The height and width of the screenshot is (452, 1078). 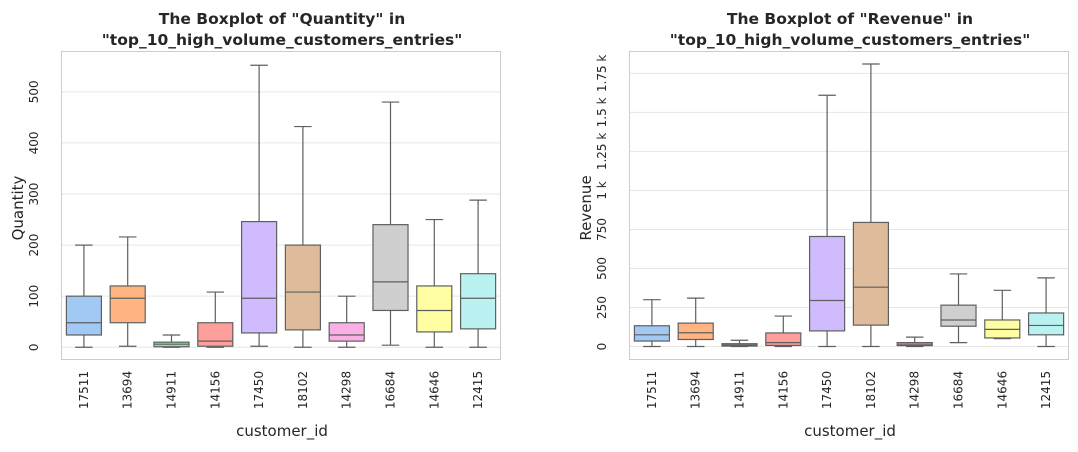 What do you see at coordinates (602, 152) in the screenshot?
I see `revenue-y-tick-label-5: 1.25 k` at bounding box center [602, 152].